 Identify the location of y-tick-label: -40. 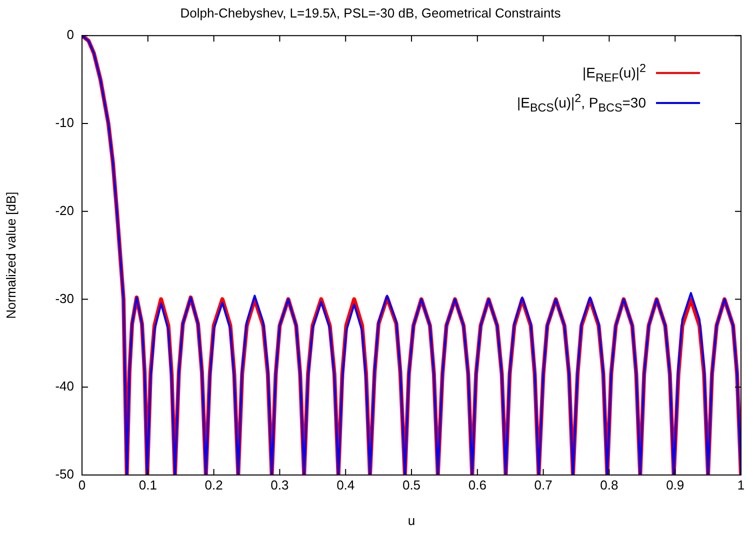
(64, 386).